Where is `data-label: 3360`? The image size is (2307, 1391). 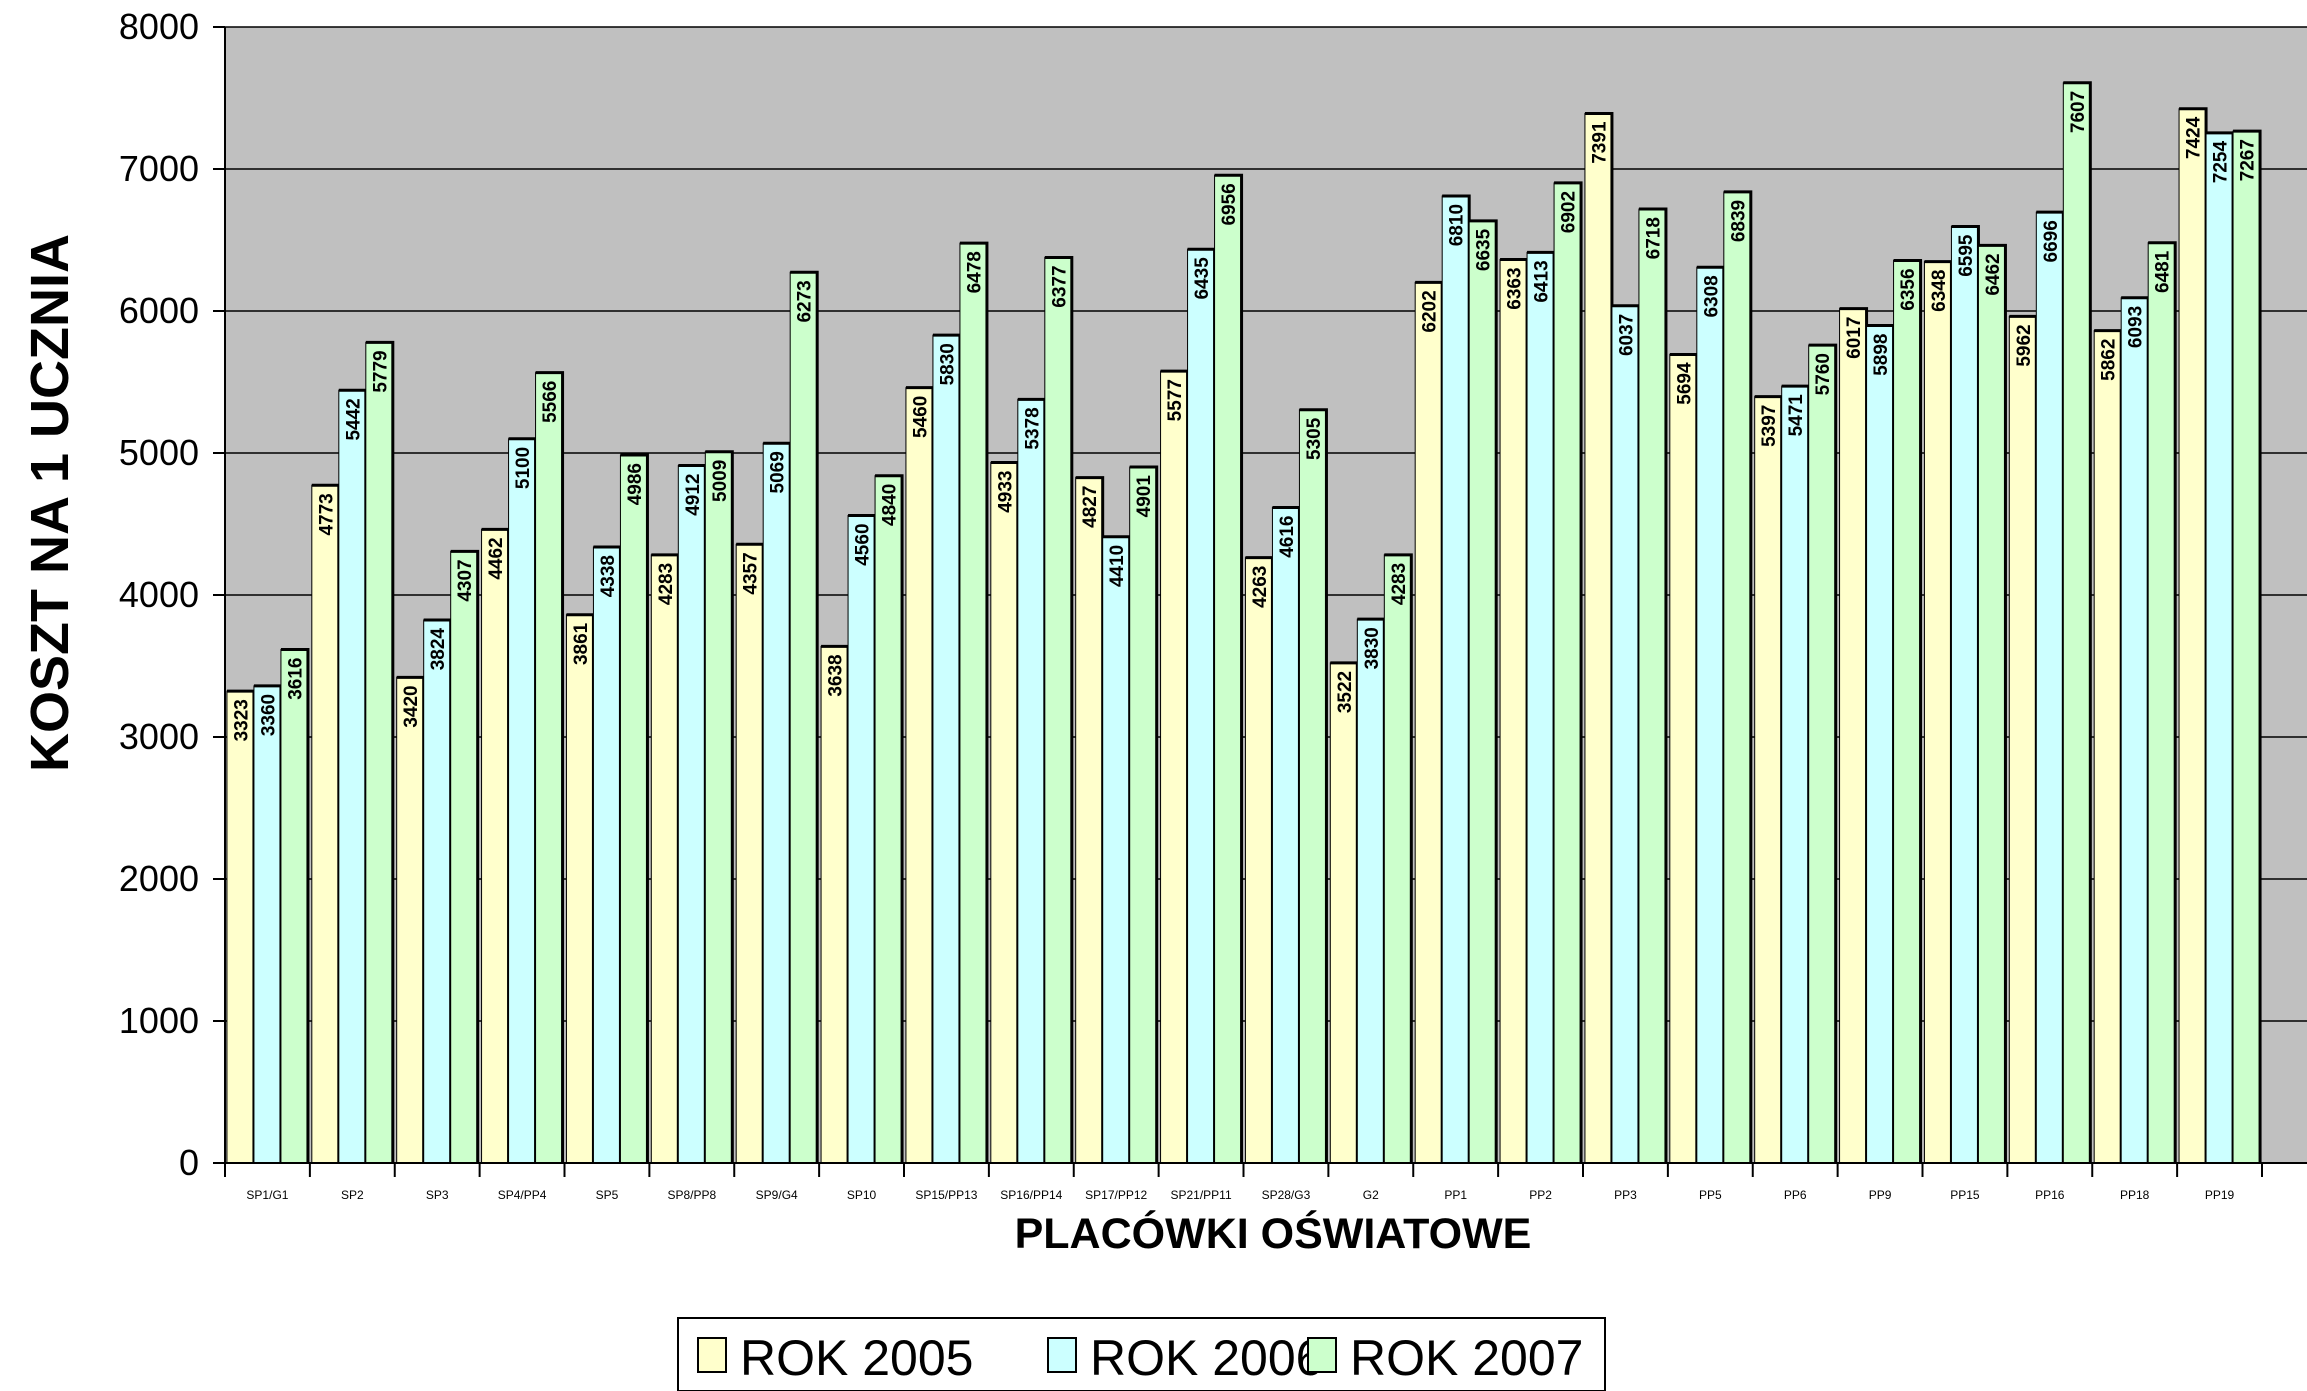
data-label: 3360 is located at coordinates (268, 715).